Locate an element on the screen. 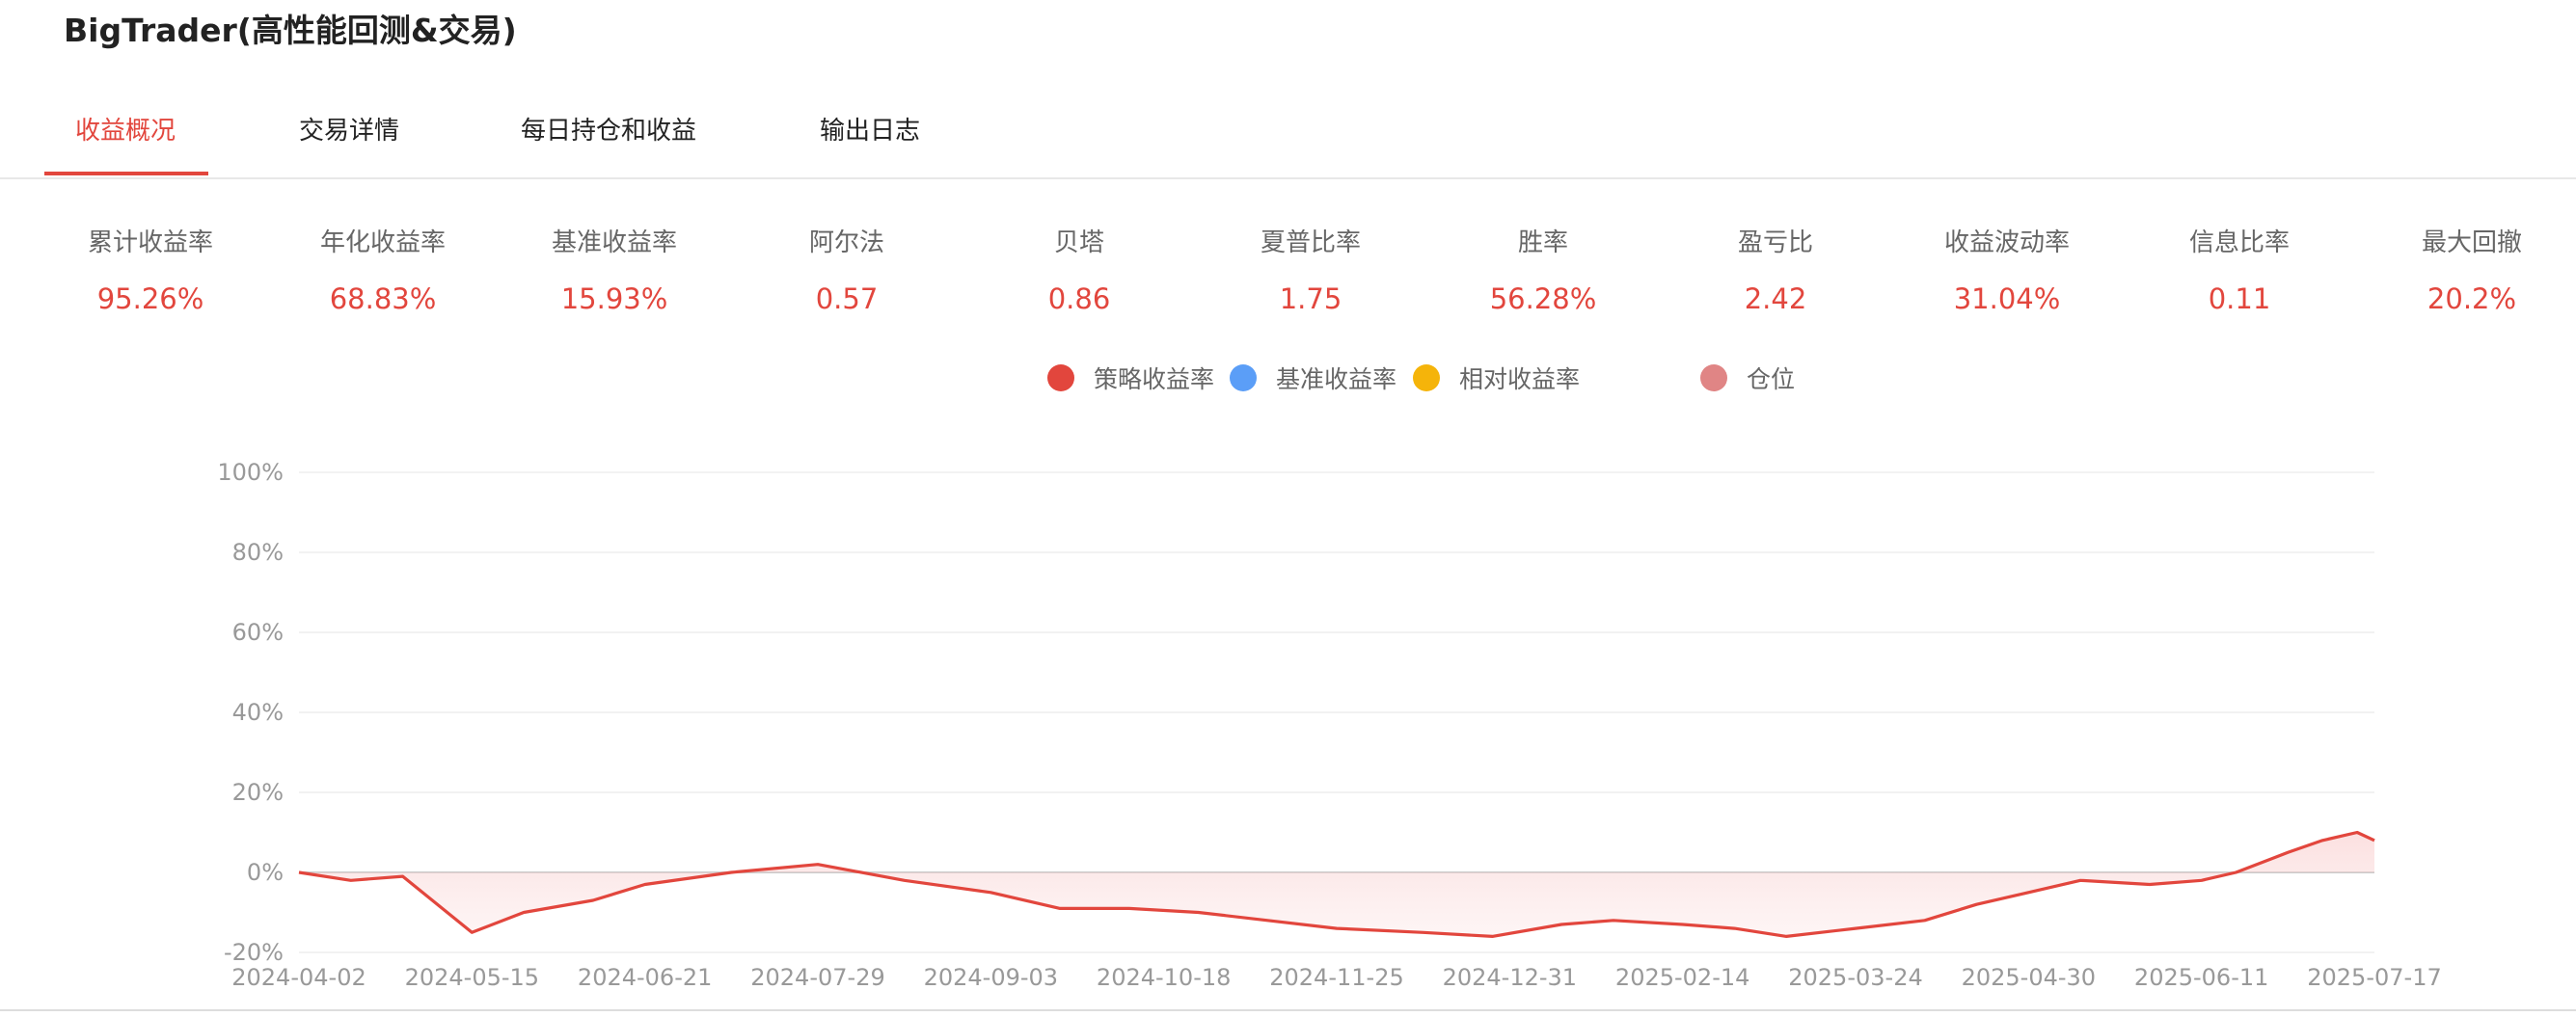 This screenshot has width=2576, height=1017. y-tick-label: 100% is located at coordinates (250, 472).